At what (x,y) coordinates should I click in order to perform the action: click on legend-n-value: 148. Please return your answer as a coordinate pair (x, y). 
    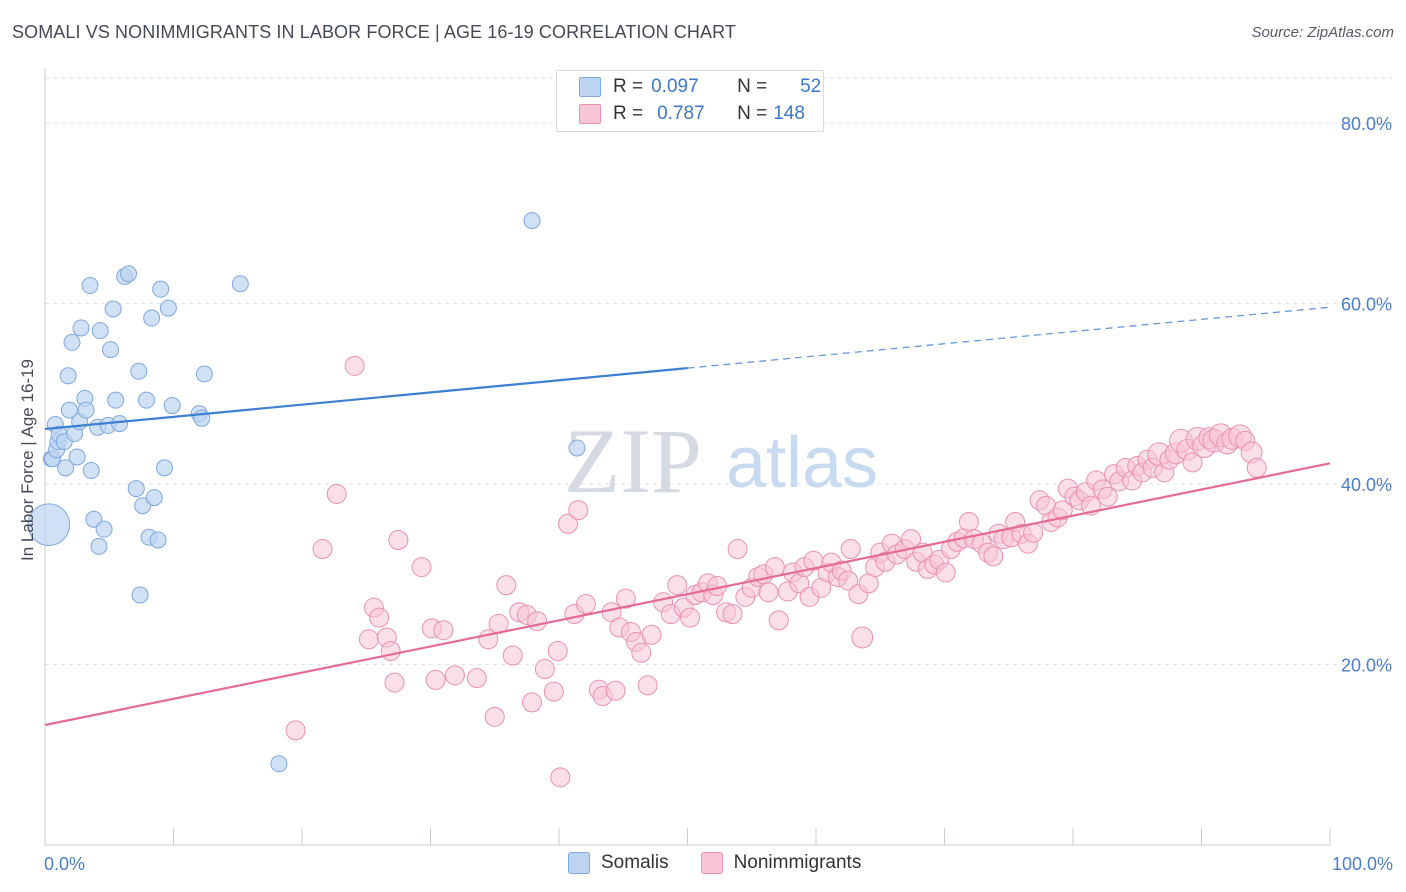
    Looking at the image, I should click on (789, 113).